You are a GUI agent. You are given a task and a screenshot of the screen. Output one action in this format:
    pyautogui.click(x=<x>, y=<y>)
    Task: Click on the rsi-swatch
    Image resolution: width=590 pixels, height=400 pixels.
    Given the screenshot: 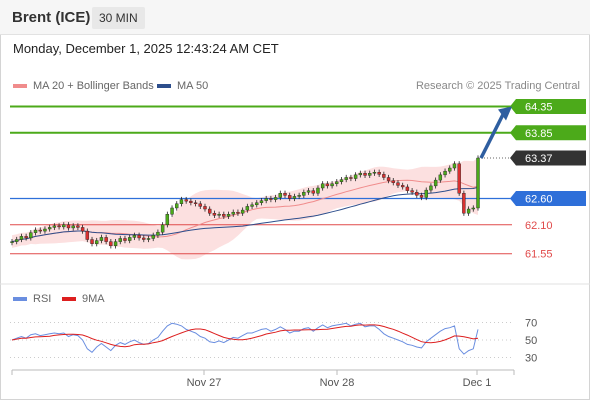 What is the action you would take?
    pyautogui.click(x=20, y=299)
    